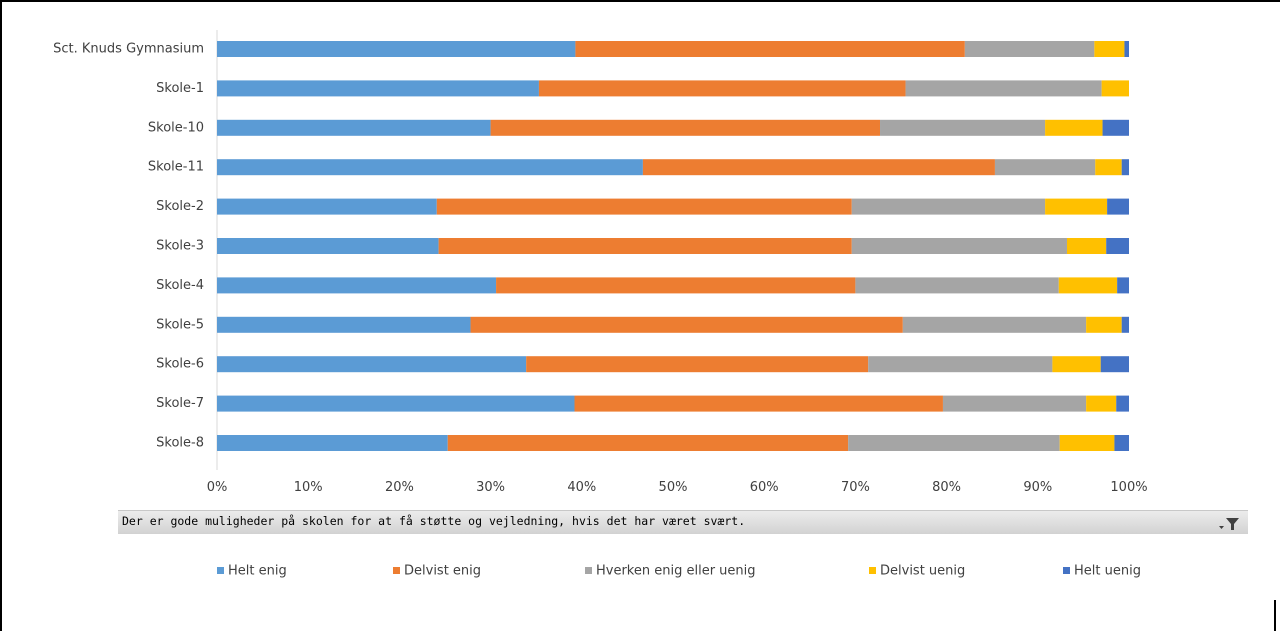 The image size is (1286, 631). What do you see at coordinates (648, 443) in the screenshot?
I see `bar-skole-8-delvist-enig` at bounding box center [648, 443].